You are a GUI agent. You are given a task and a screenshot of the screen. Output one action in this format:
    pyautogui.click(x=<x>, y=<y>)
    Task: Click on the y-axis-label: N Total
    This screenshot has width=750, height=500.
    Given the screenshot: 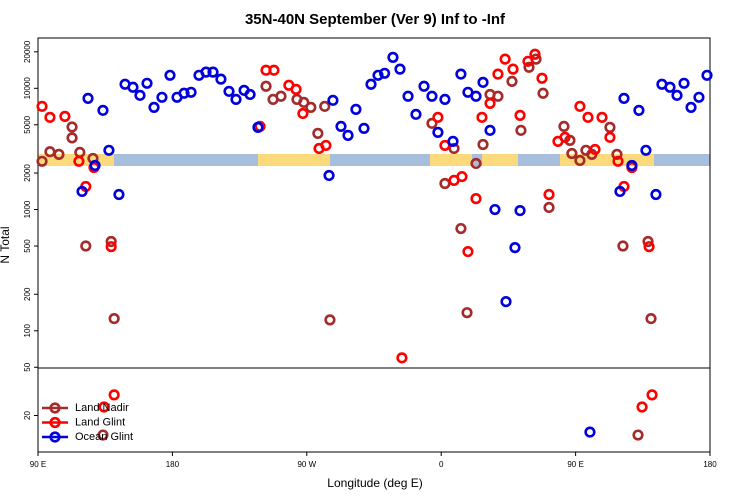 What is the action you would take?
    pyautogui.click(x=6, y=244)
    